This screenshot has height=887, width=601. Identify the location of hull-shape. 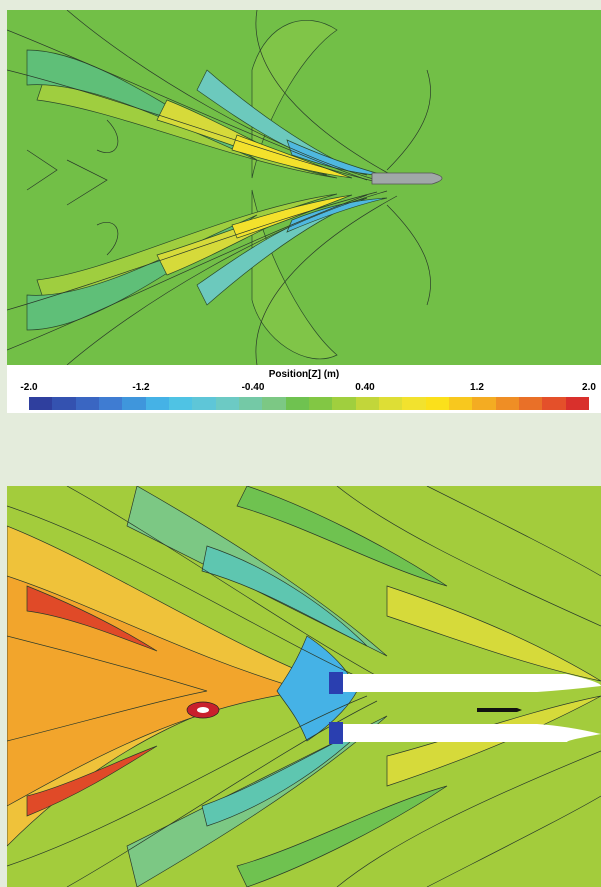
(407, 178).